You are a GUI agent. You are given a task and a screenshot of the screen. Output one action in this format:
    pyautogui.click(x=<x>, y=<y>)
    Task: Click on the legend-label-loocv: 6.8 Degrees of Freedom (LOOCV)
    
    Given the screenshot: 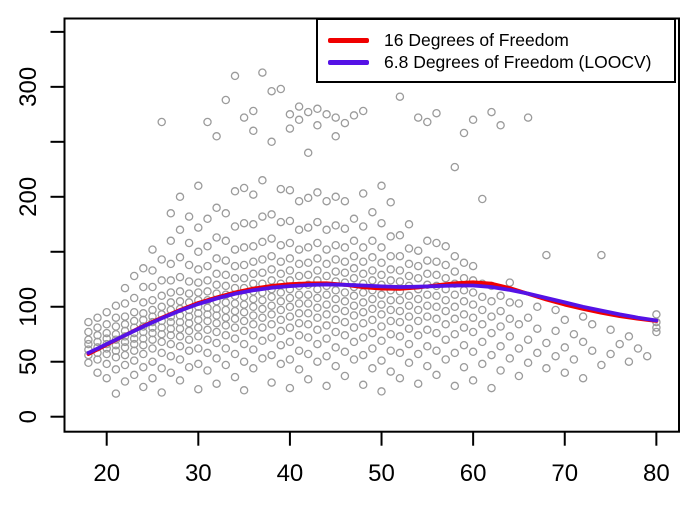 What is the action you would take?
    pyautogui.click(x=518, y=61)
    